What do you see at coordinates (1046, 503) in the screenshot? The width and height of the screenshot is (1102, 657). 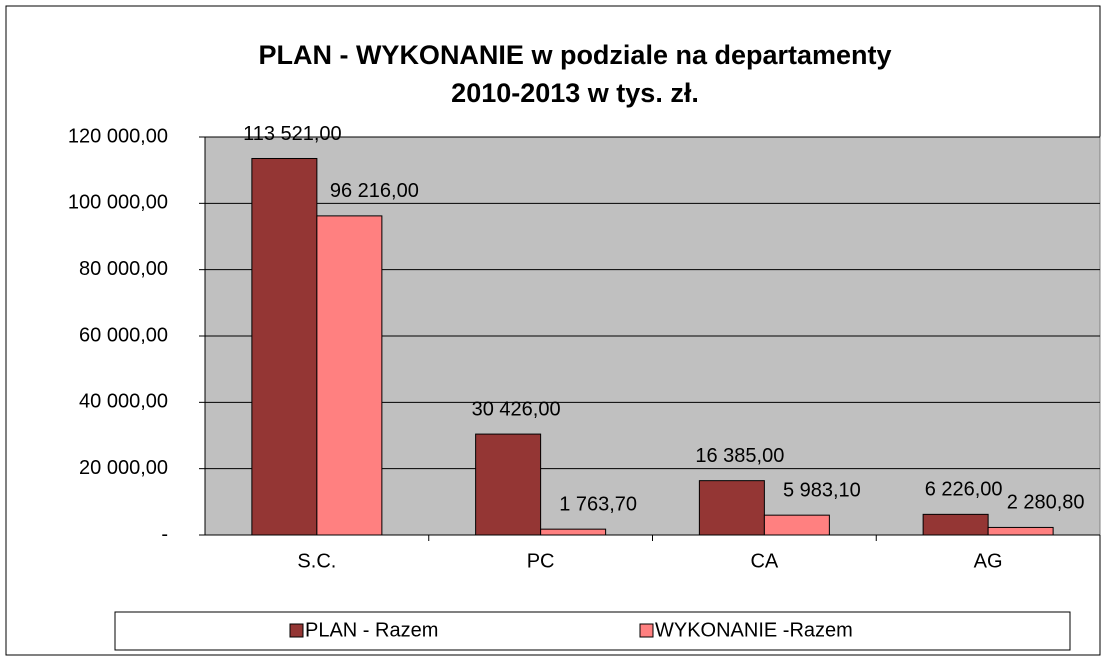 I see `data-label: 2 280,80` at bounding box center [1046, 503].